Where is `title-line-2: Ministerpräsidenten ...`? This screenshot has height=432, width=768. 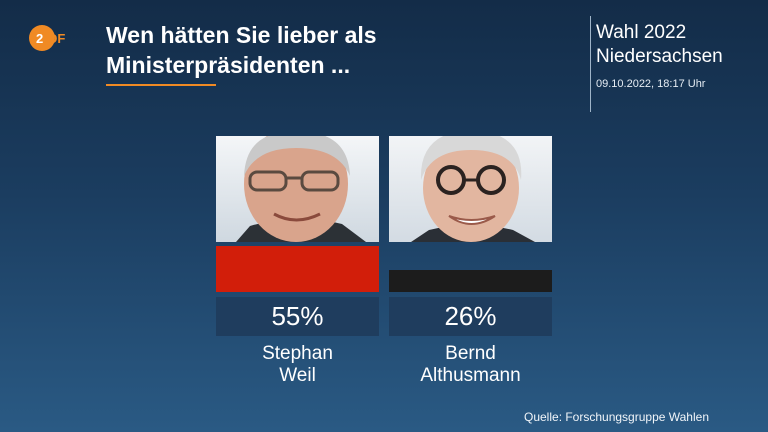
title-line-2: Ministerpräsidenten ... is located at coordinates (228, 65).